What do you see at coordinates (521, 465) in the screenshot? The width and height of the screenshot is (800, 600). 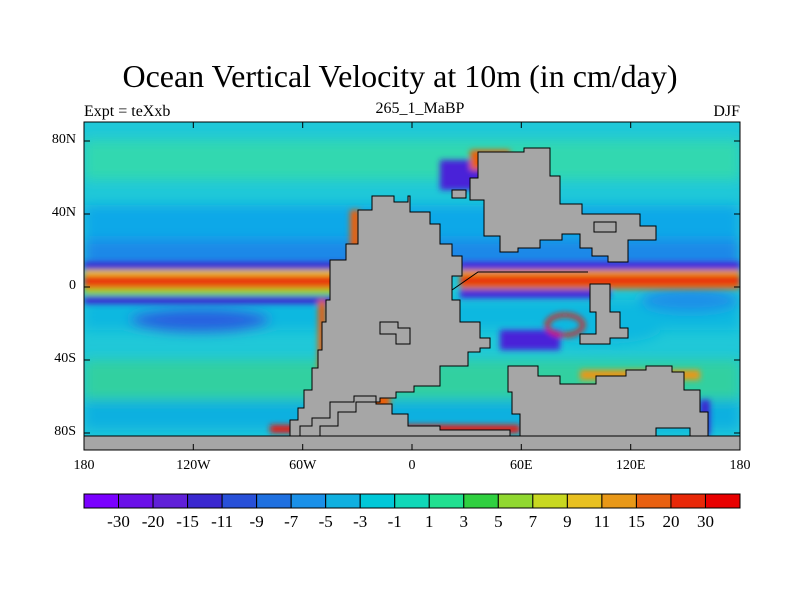 I see `lon-label: 60E` at bounding box center [521, 465].